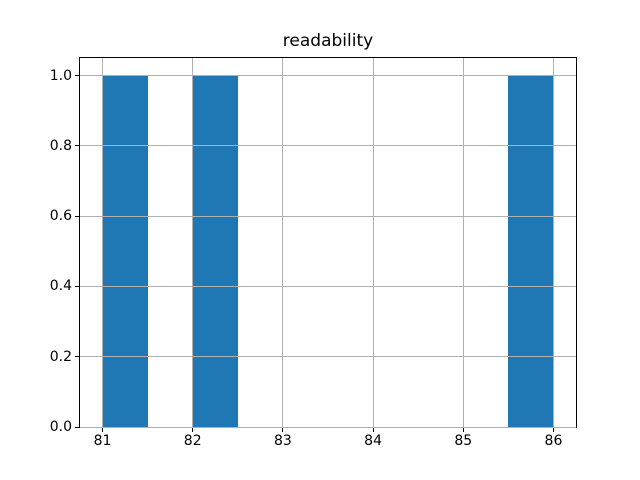 This screenshot has height=480, width=640. What do you see at coordinates (282, 441) in the screenshot?
I see `x-tick-label: 83` at bounding box center [282, 441].